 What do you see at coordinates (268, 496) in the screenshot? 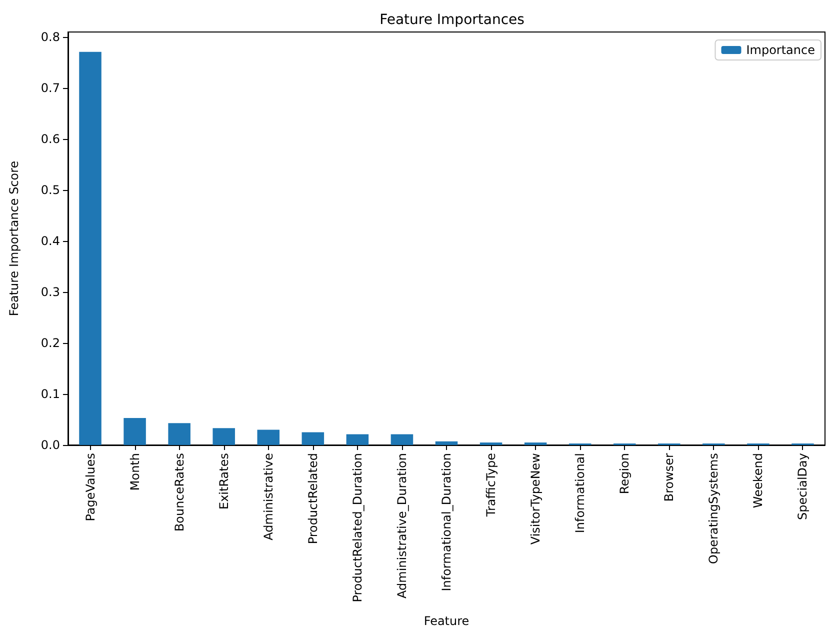
I see `x-tick-label: Administrative` at bounding box center [268, 496].